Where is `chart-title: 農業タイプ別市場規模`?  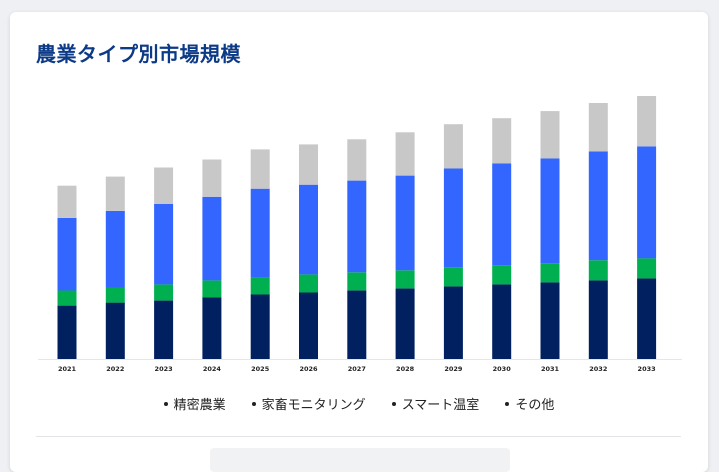
chart-title: 農業タイプ別市場規模 is located at coordinates (138, 54).